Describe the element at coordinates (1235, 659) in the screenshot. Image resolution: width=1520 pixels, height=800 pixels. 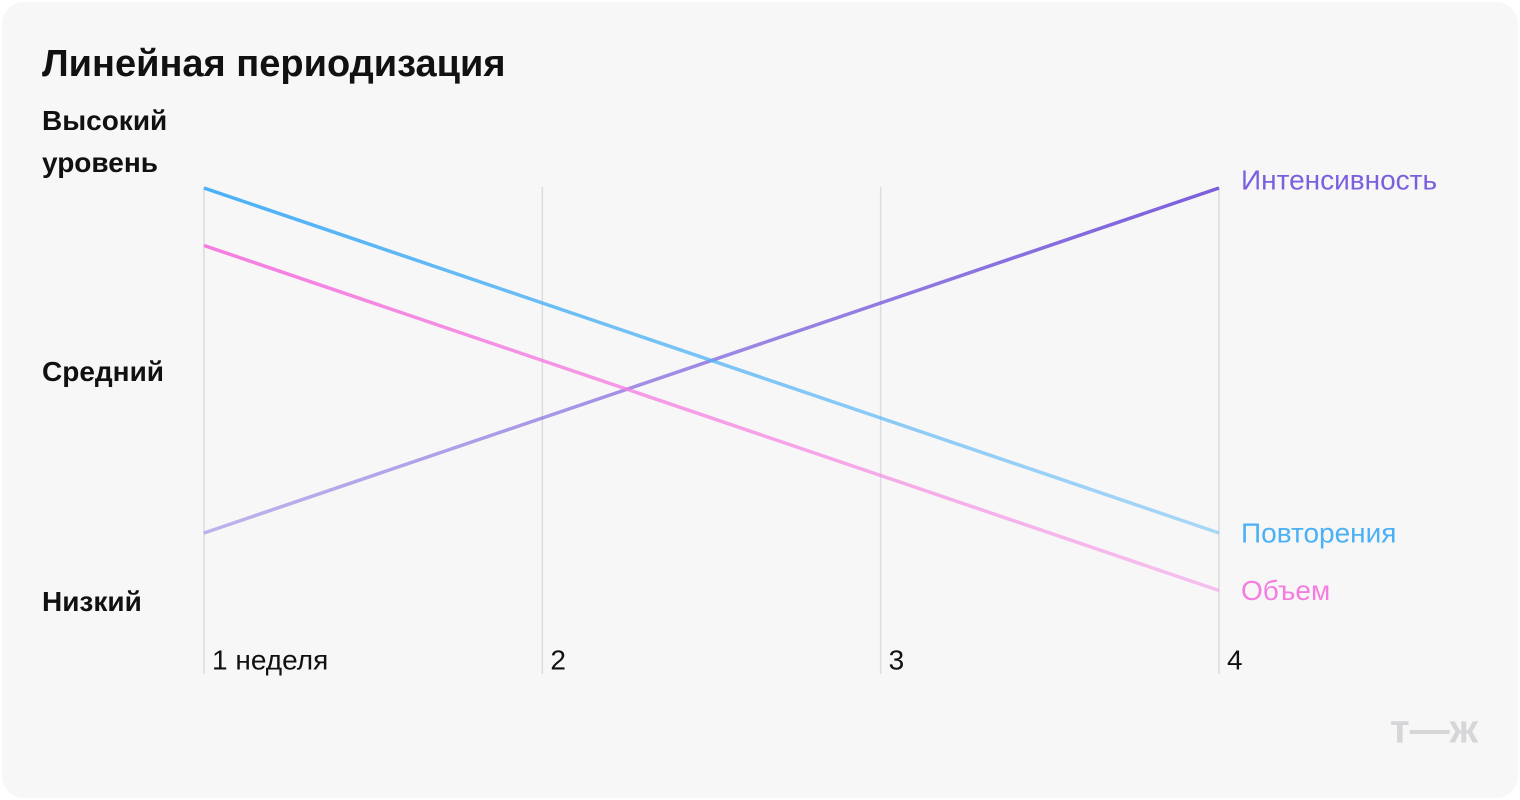
I see `x-tick-label: 4` at that location.